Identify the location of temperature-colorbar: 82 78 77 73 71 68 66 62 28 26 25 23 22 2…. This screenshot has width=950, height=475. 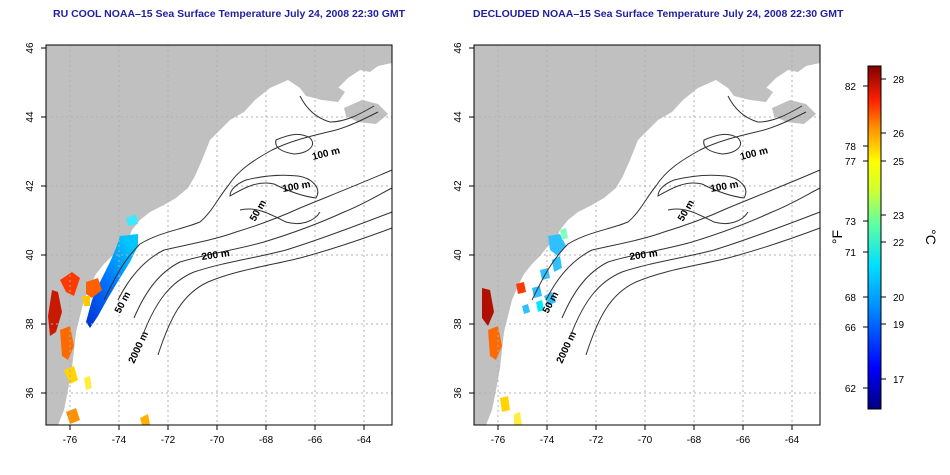
(884, 237).